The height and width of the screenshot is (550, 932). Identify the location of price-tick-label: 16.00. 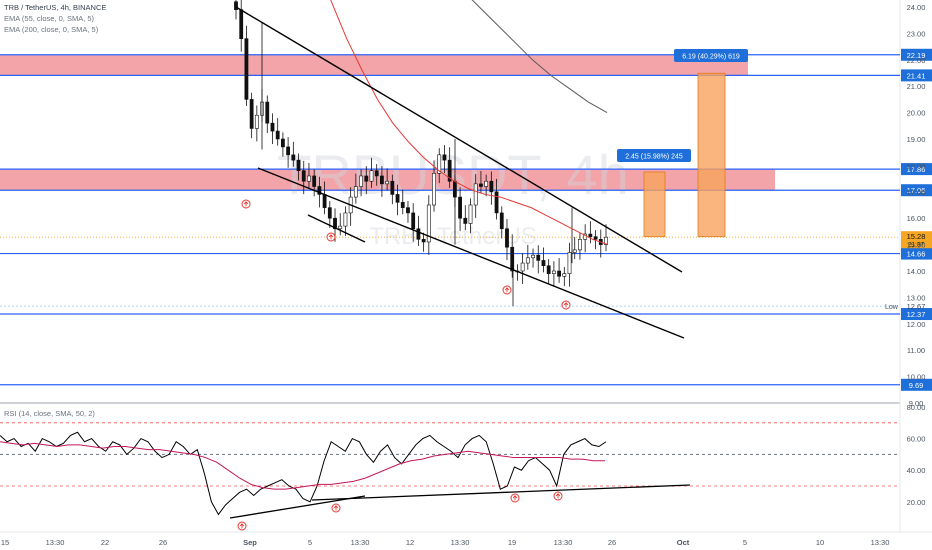
(916, 218).